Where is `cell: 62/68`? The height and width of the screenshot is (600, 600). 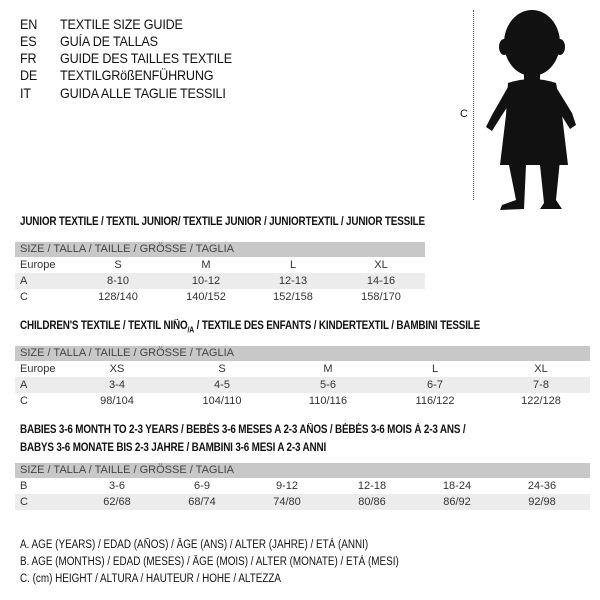
cell: 62/68 is located at coordinates (117, 502).